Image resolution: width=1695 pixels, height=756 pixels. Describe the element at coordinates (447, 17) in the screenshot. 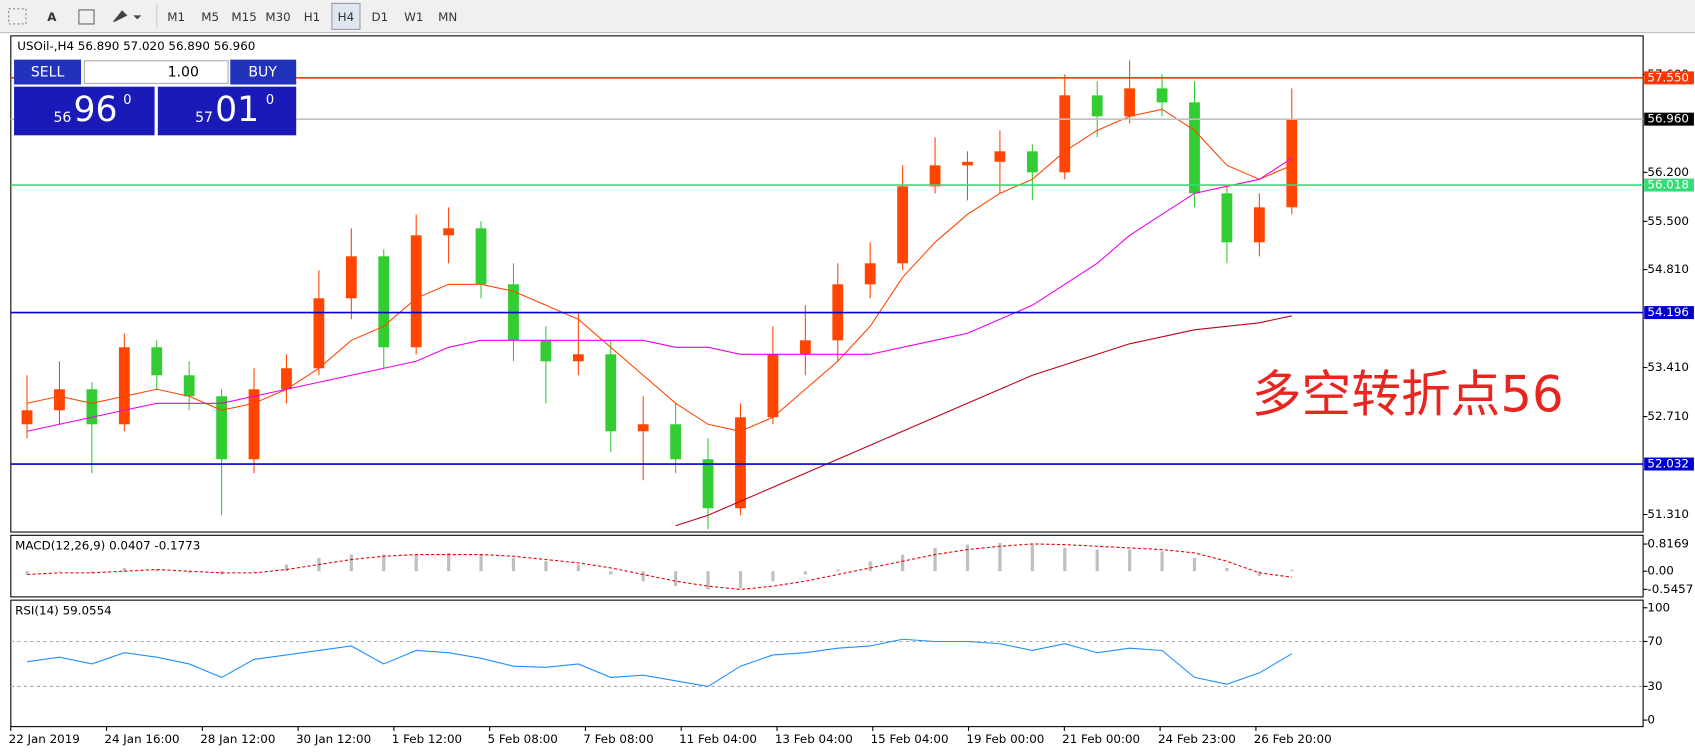

I see `timeframe-button: MN` at that location.